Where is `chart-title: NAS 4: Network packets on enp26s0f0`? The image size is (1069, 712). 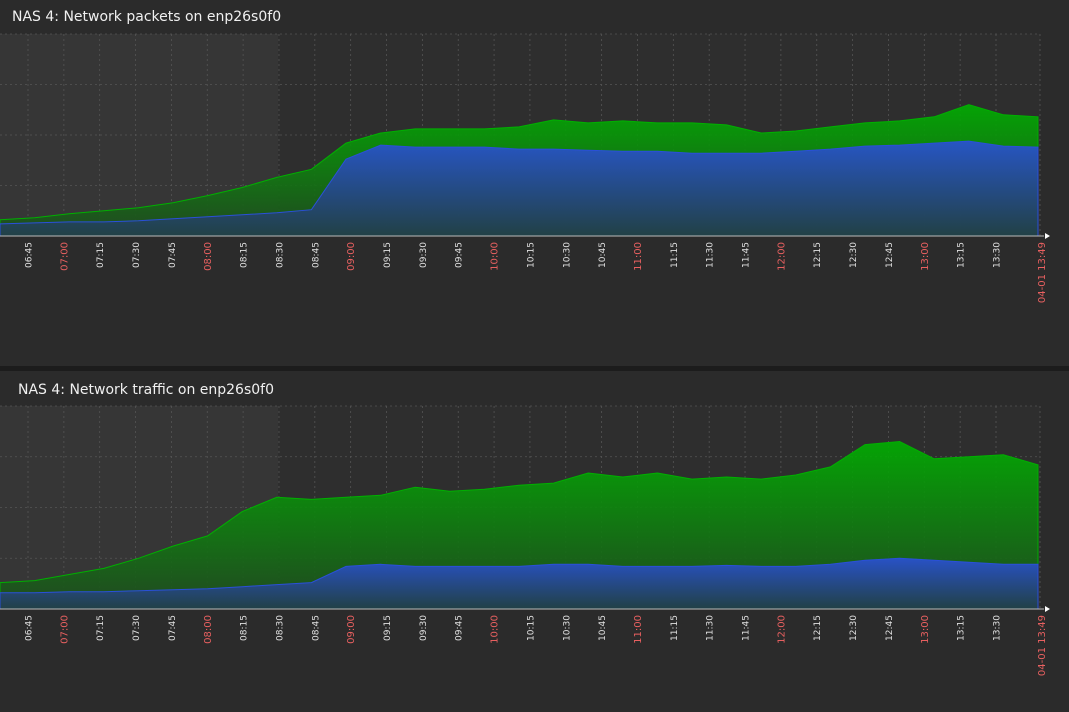 chart-title: NAS 4: Network packets on enp26s0f0 is located at coordinates (147, 17).